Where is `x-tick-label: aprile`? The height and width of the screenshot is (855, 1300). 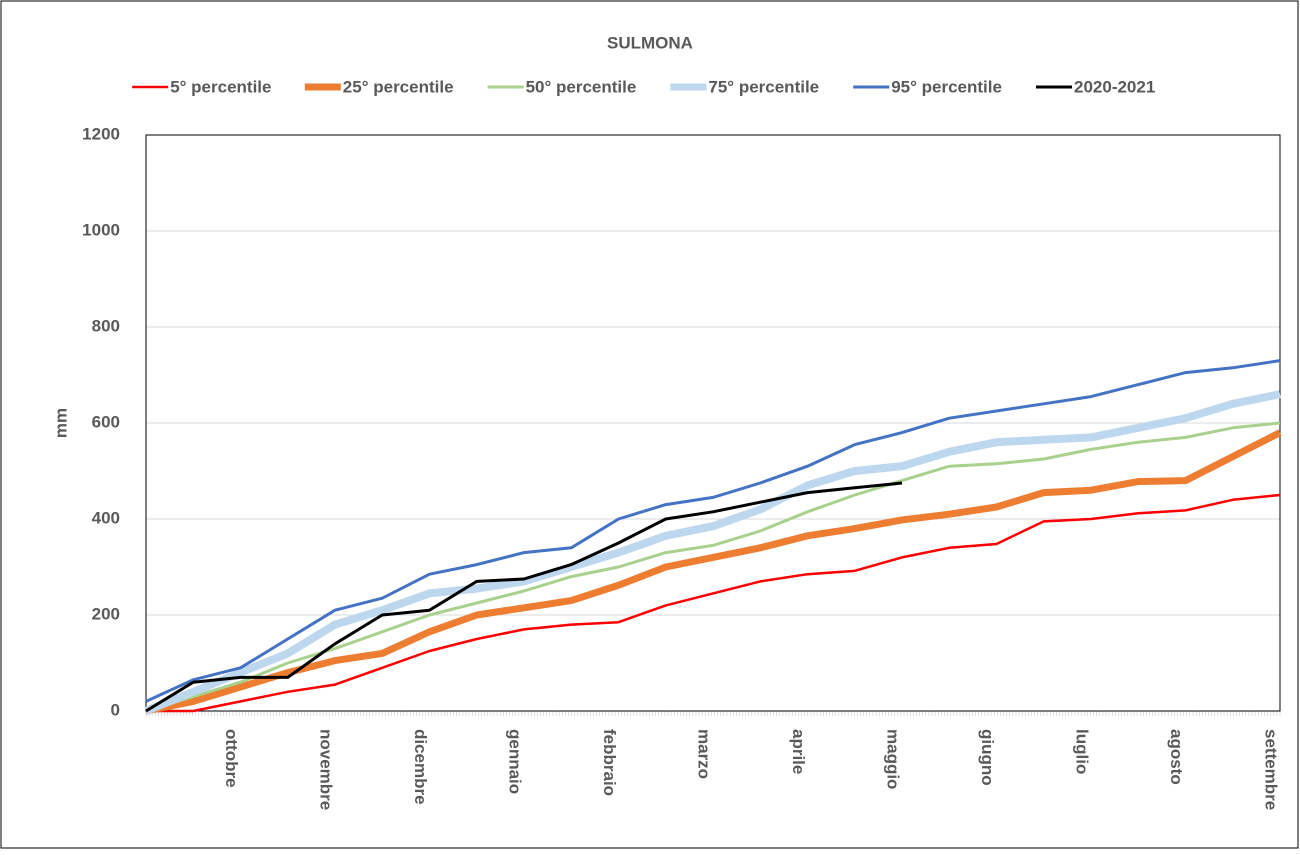
x-tick-label: aprile is located at coordinates (798, 751).